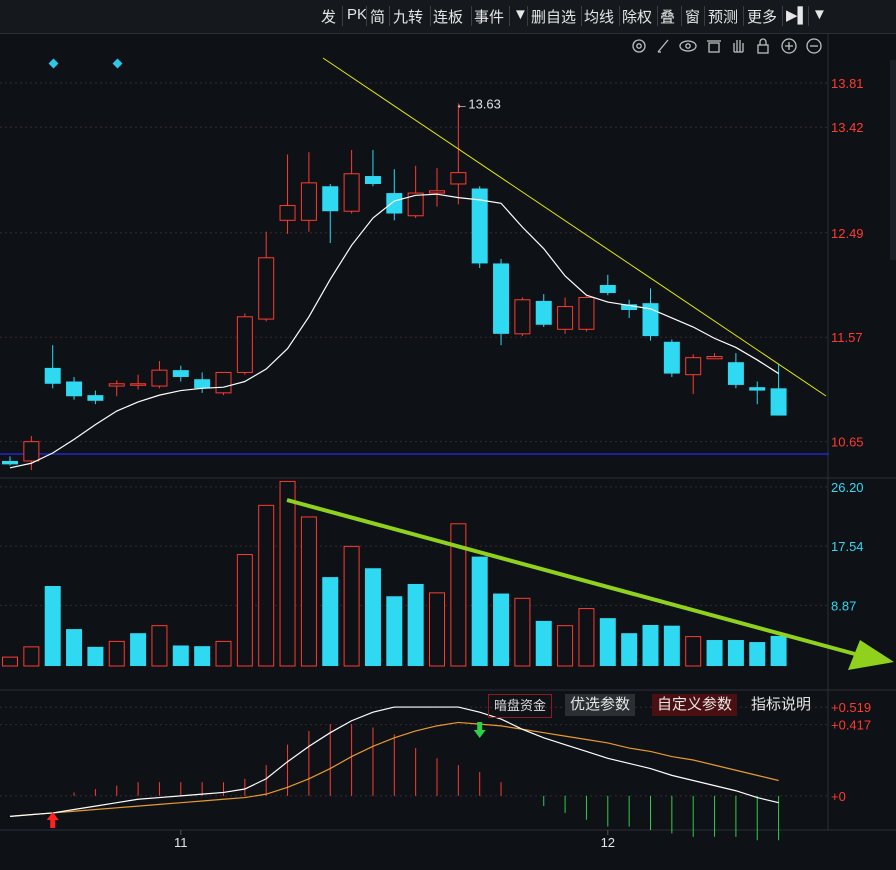  What do you see at coordinates (520, 706) in the screenshot?
I see `dark-pool-fund-button: 暗盘资金` at bounding box center [520, 706].